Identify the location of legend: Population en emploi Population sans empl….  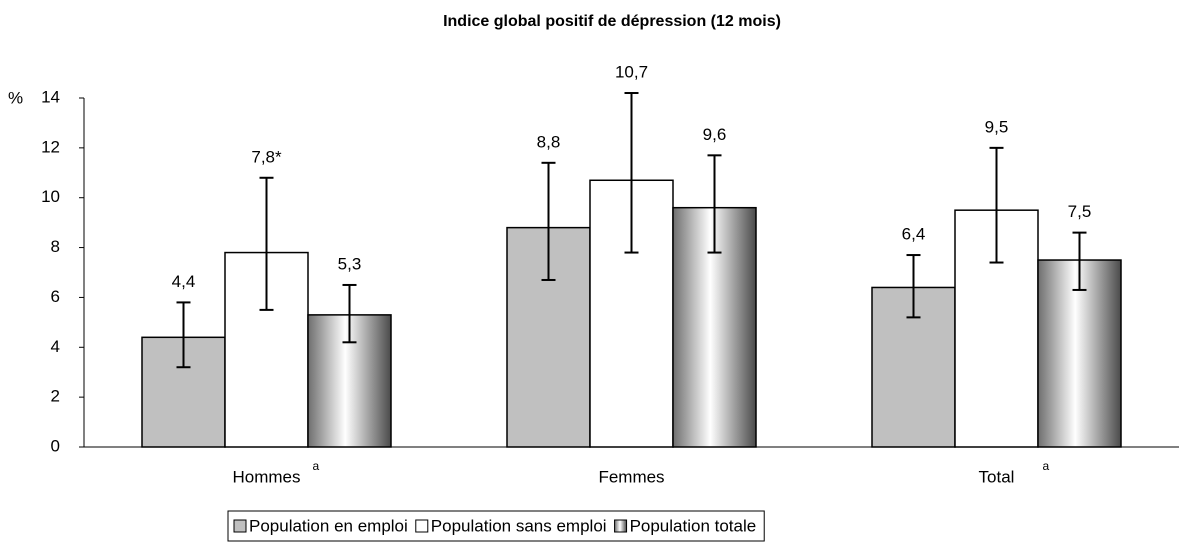
(496, 526).